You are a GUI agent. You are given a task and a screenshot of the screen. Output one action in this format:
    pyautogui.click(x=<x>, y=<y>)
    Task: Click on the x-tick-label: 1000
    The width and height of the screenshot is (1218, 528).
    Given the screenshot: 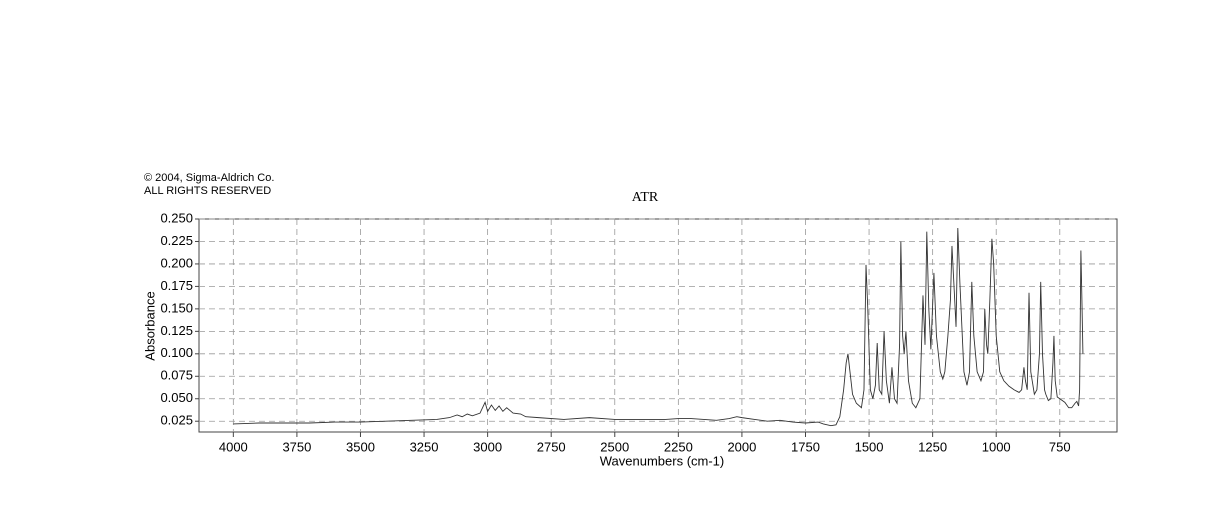 What is the action you would take?
    pyautogui.click(x=996, y=446)
    